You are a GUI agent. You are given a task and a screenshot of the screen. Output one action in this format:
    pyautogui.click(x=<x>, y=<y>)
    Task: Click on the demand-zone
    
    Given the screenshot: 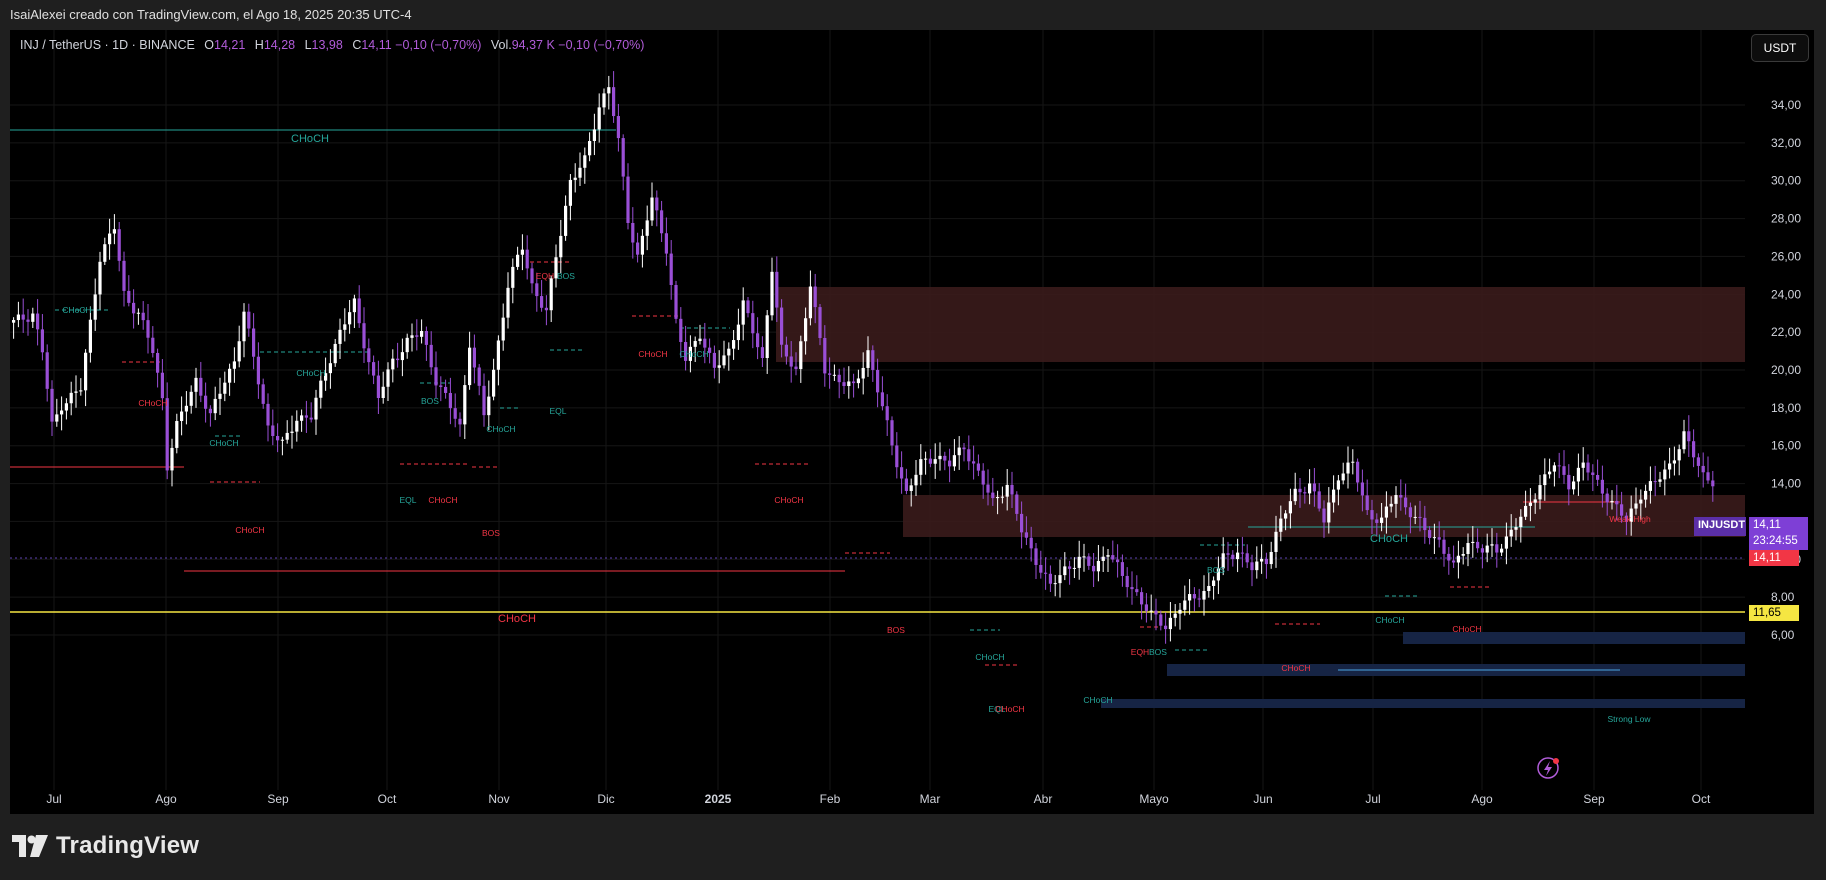 What is the action you would take?
    pyautogui.click(x=1574, y=638)
    